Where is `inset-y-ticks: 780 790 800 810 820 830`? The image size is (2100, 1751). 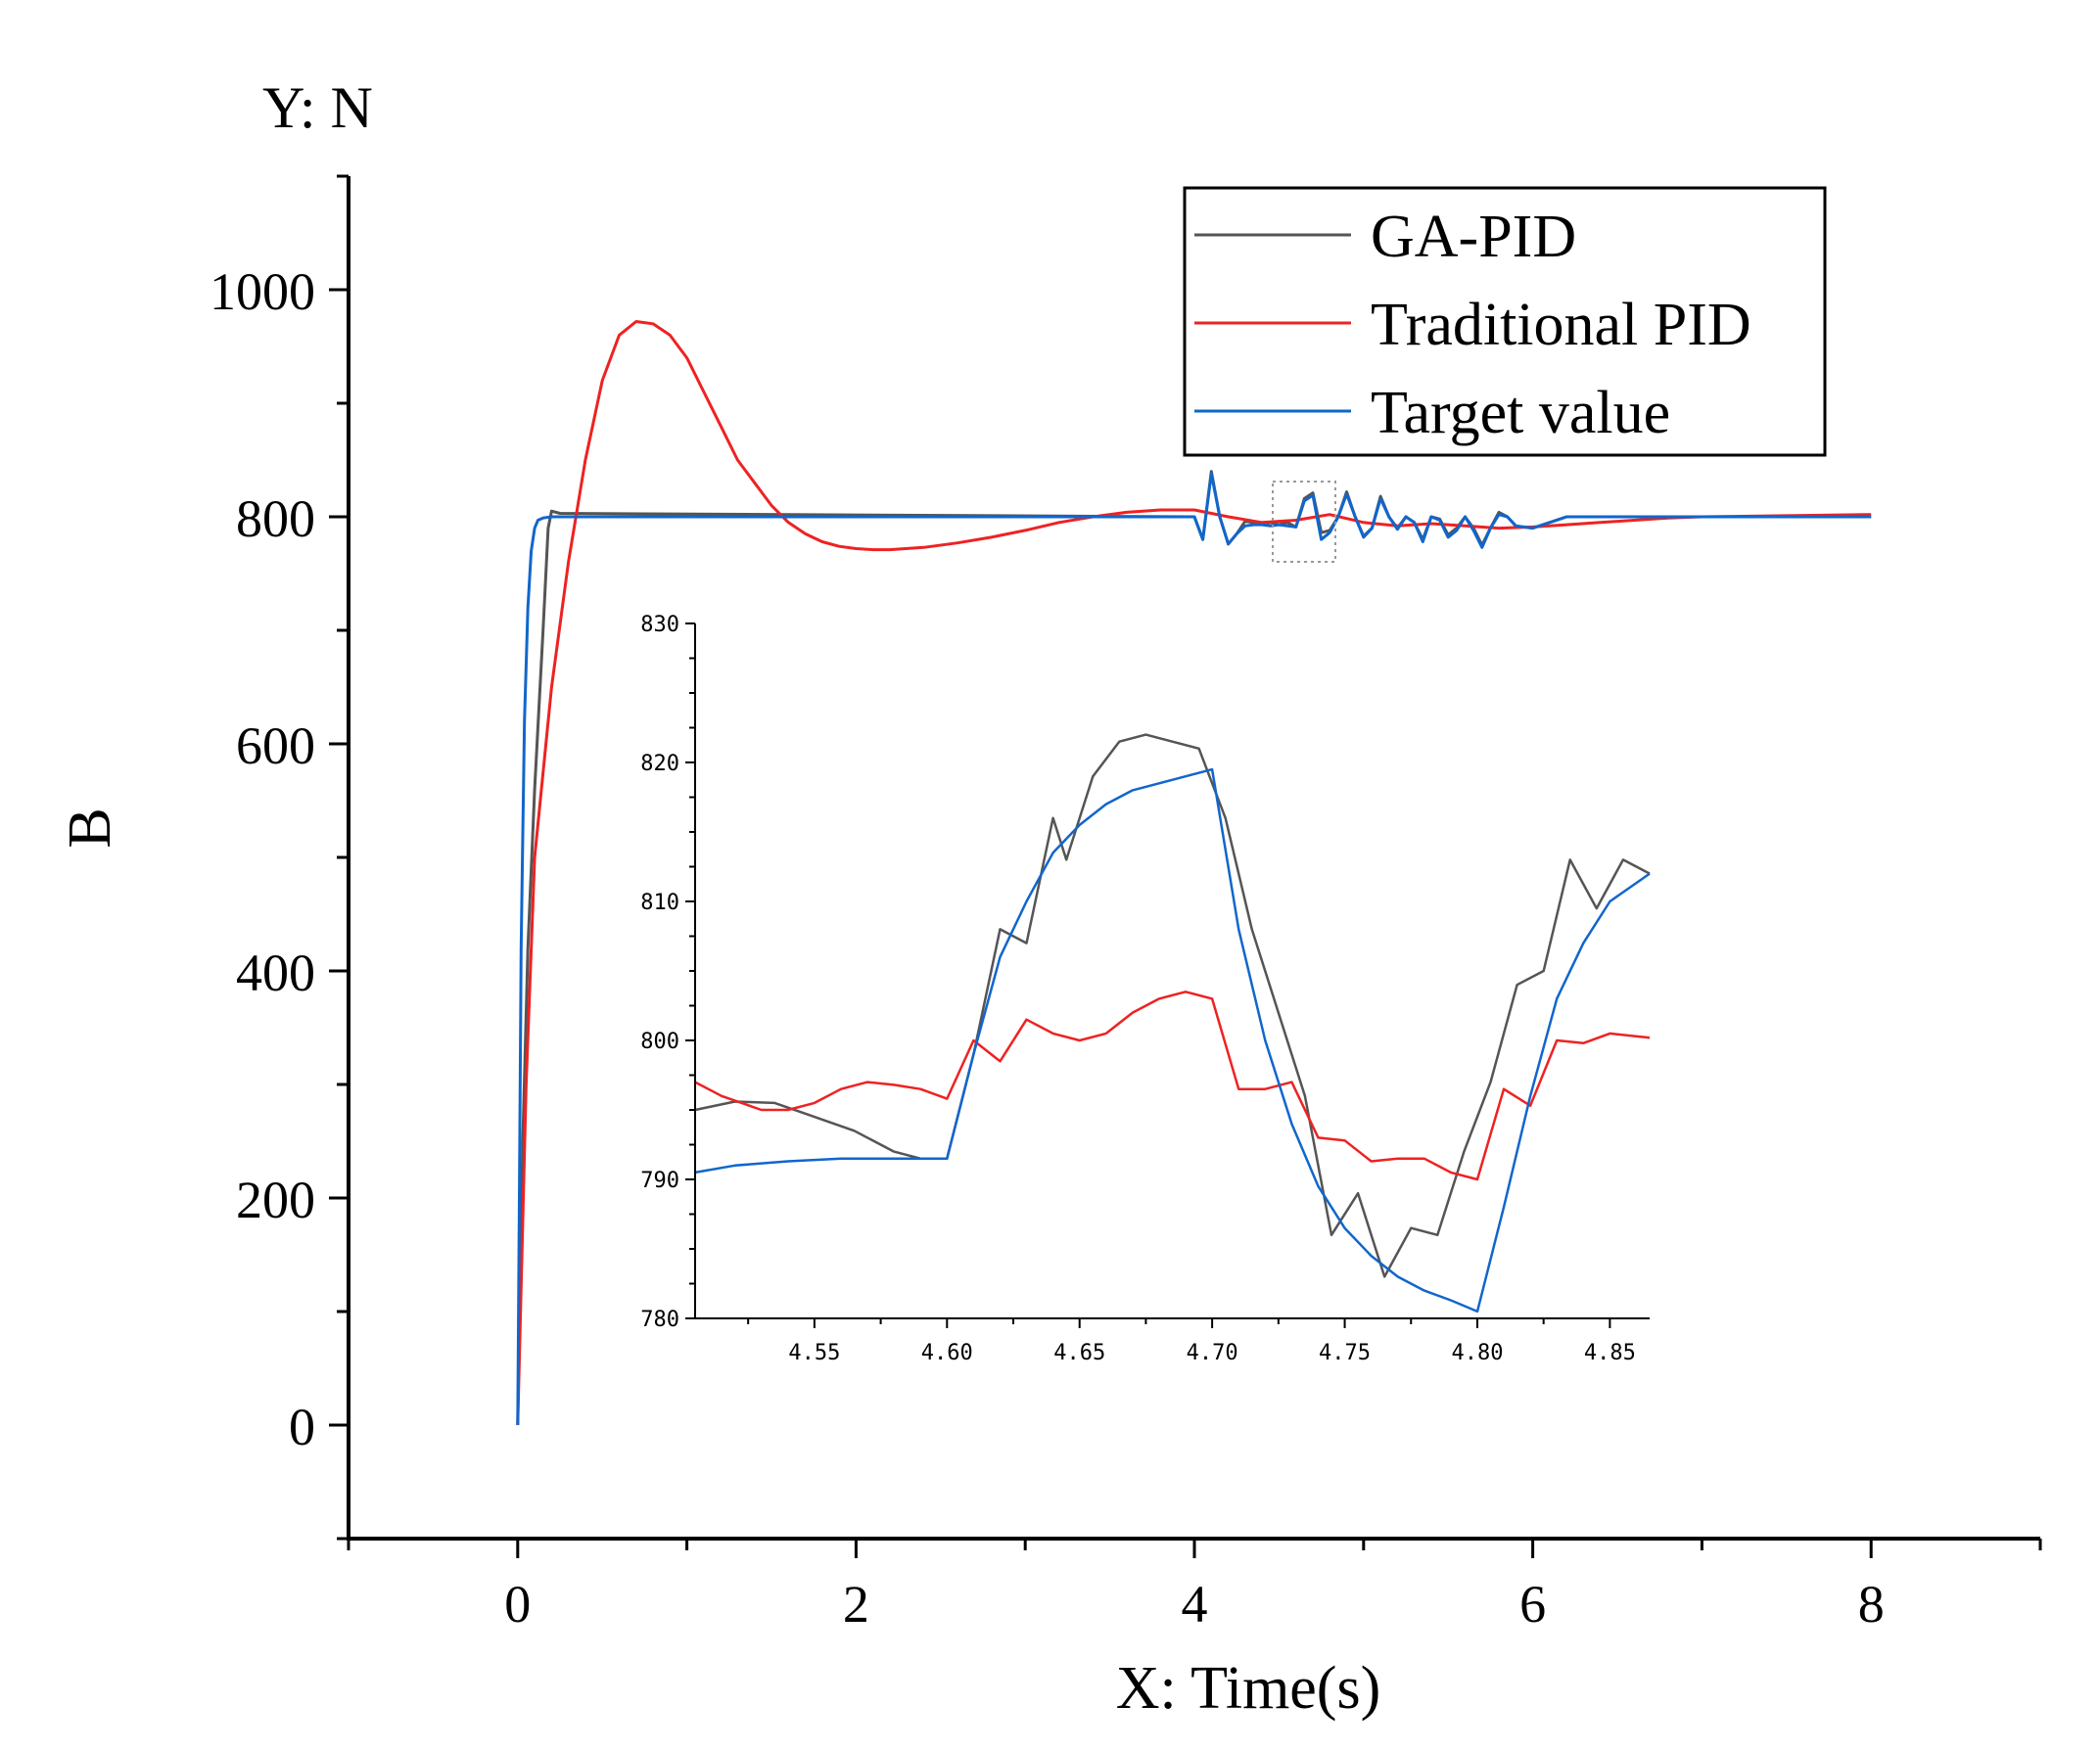 inset-y-ticks: 780 790 800 810 820 830 is located at coordinates (667, 972).